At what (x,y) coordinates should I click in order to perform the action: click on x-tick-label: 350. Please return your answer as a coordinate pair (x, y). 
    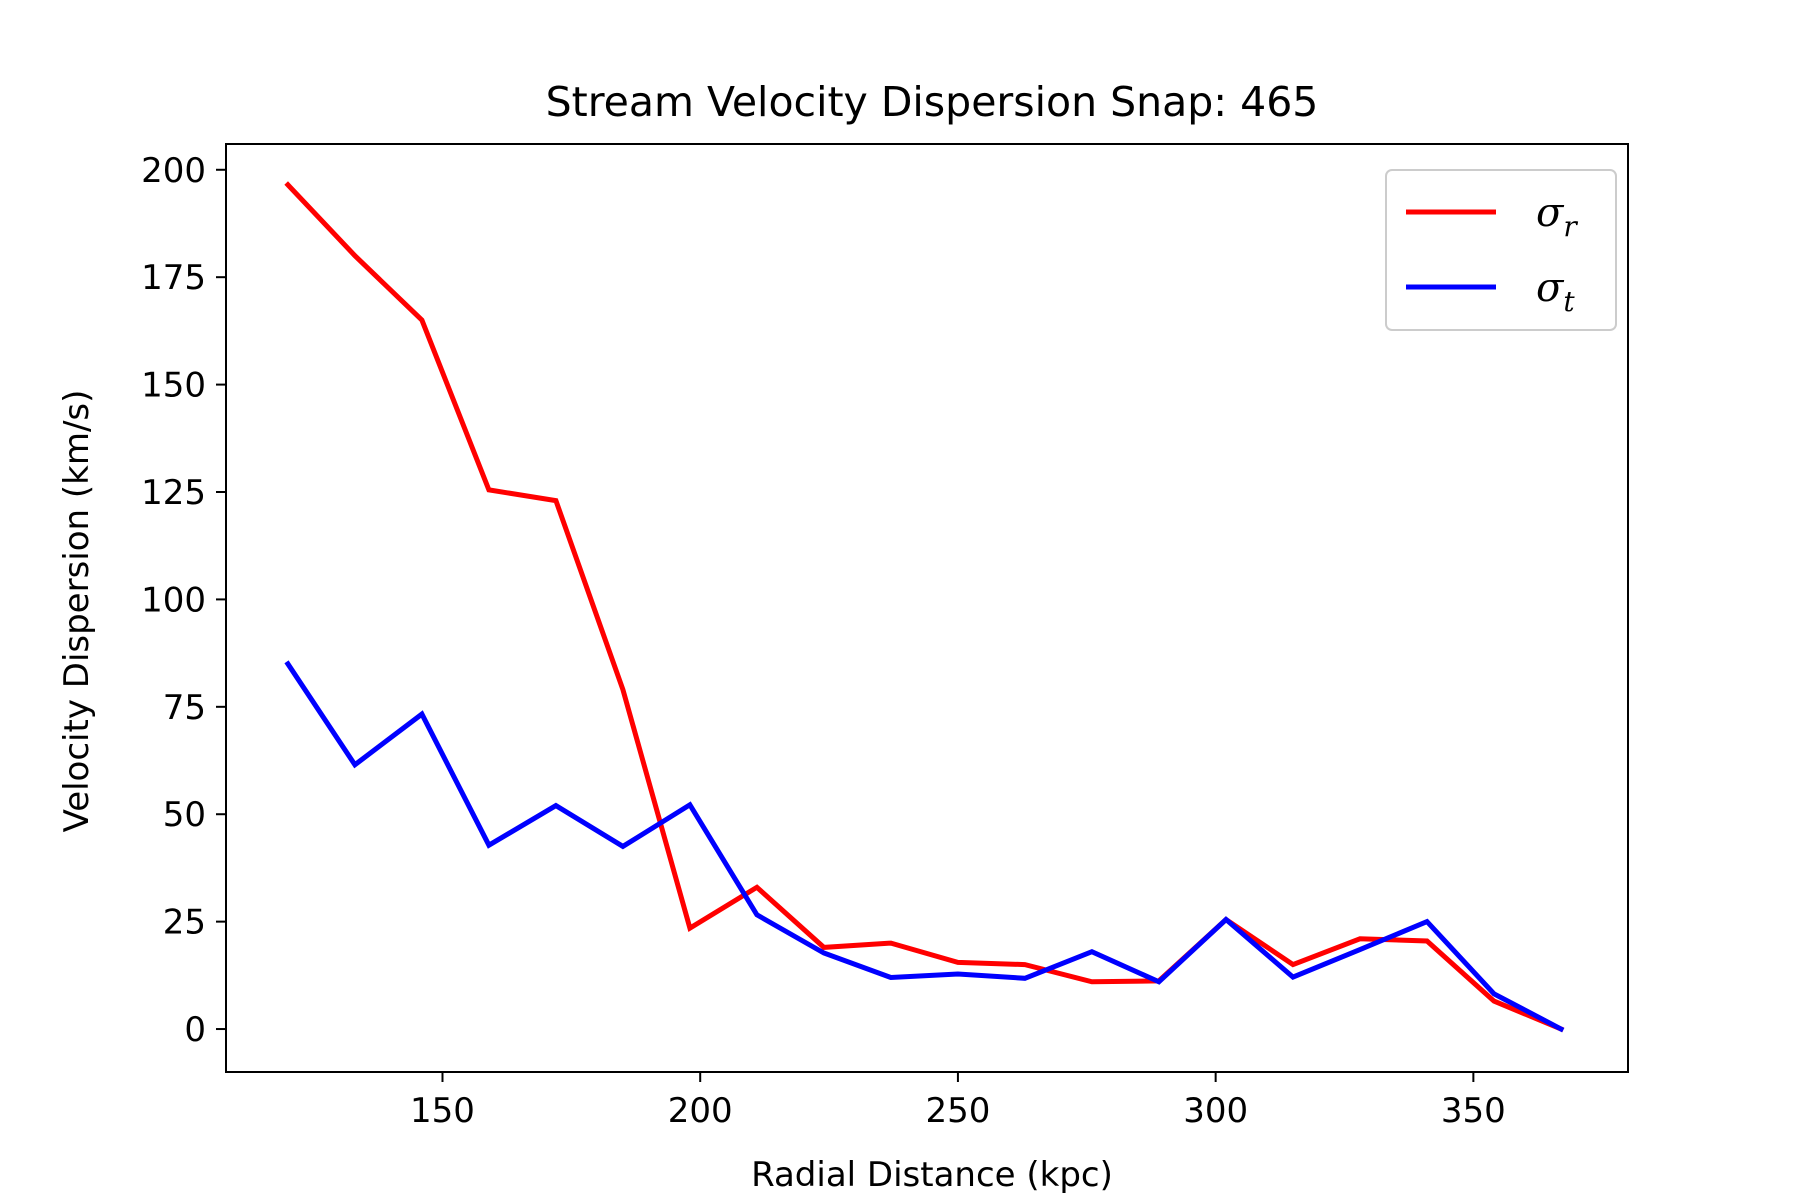
    Looking at the image, I should click on (1473, 1111).